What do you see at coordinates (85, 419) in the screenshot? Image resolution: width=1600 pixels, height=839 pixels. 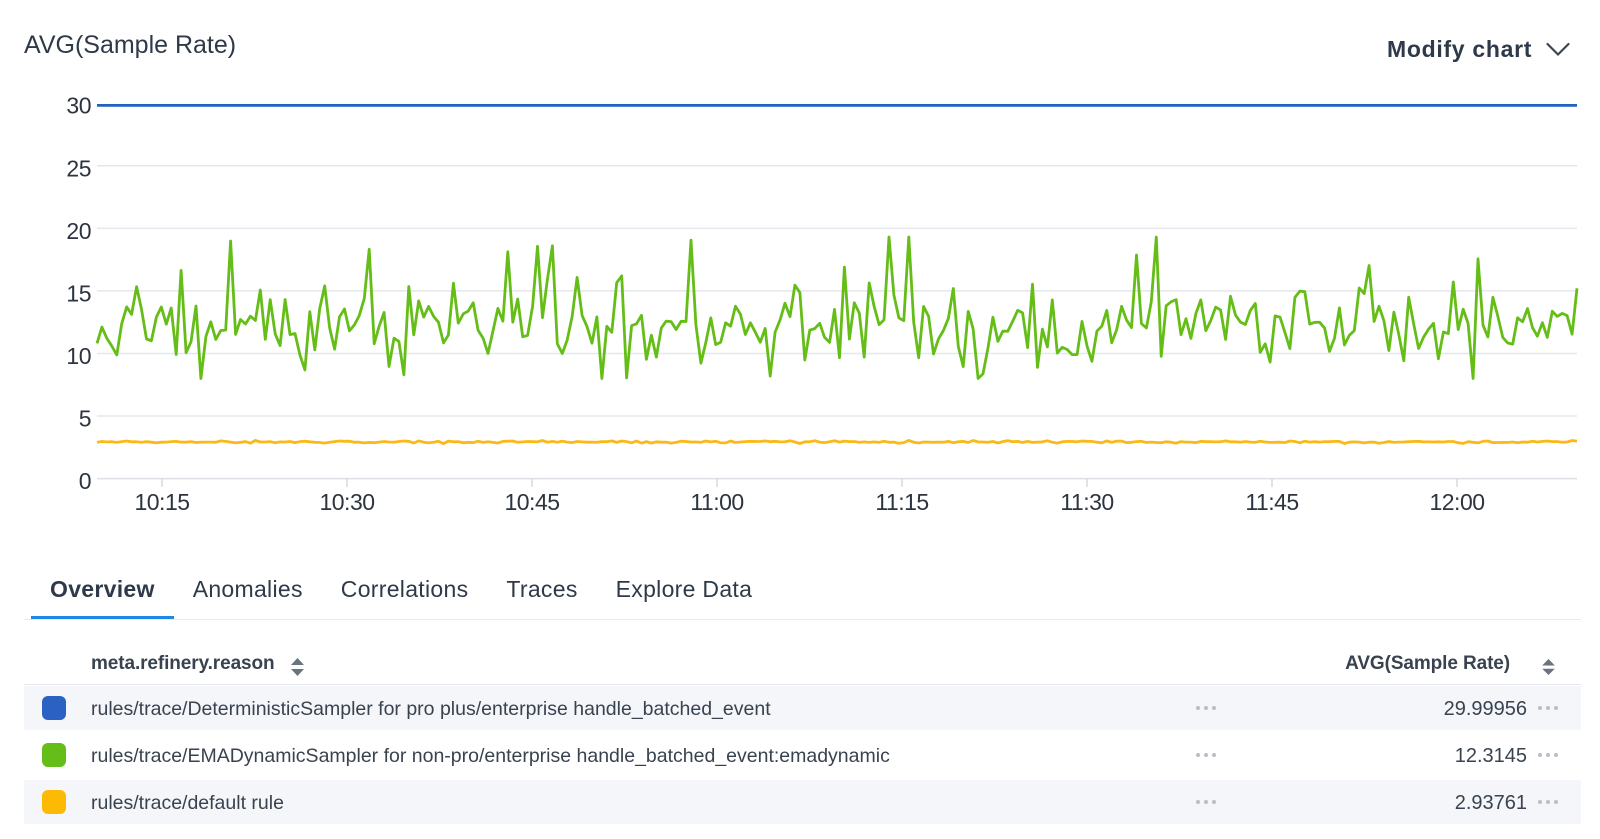 I see `svg-text: 5` at bounding box center [85, 419].